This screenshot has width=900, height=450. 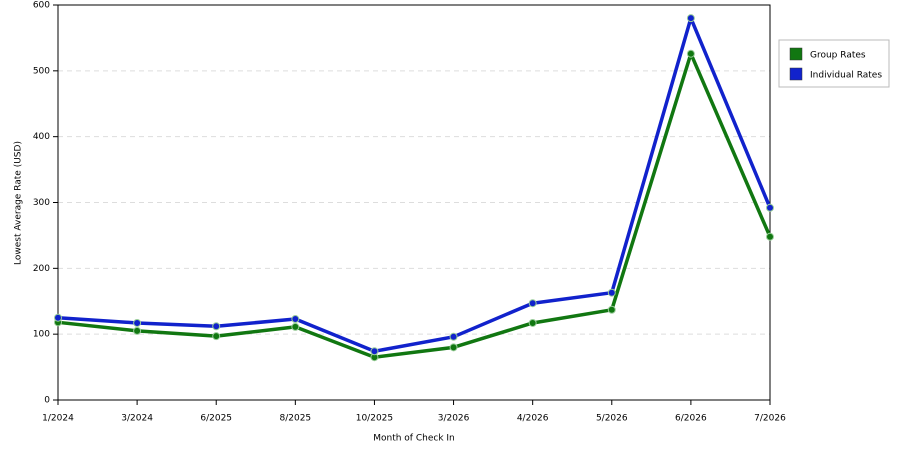 What do you see at coordinates (374, 419) in the screenshot?
I see `x-tick-label: 10/2025` at bounding box center [374, 419].